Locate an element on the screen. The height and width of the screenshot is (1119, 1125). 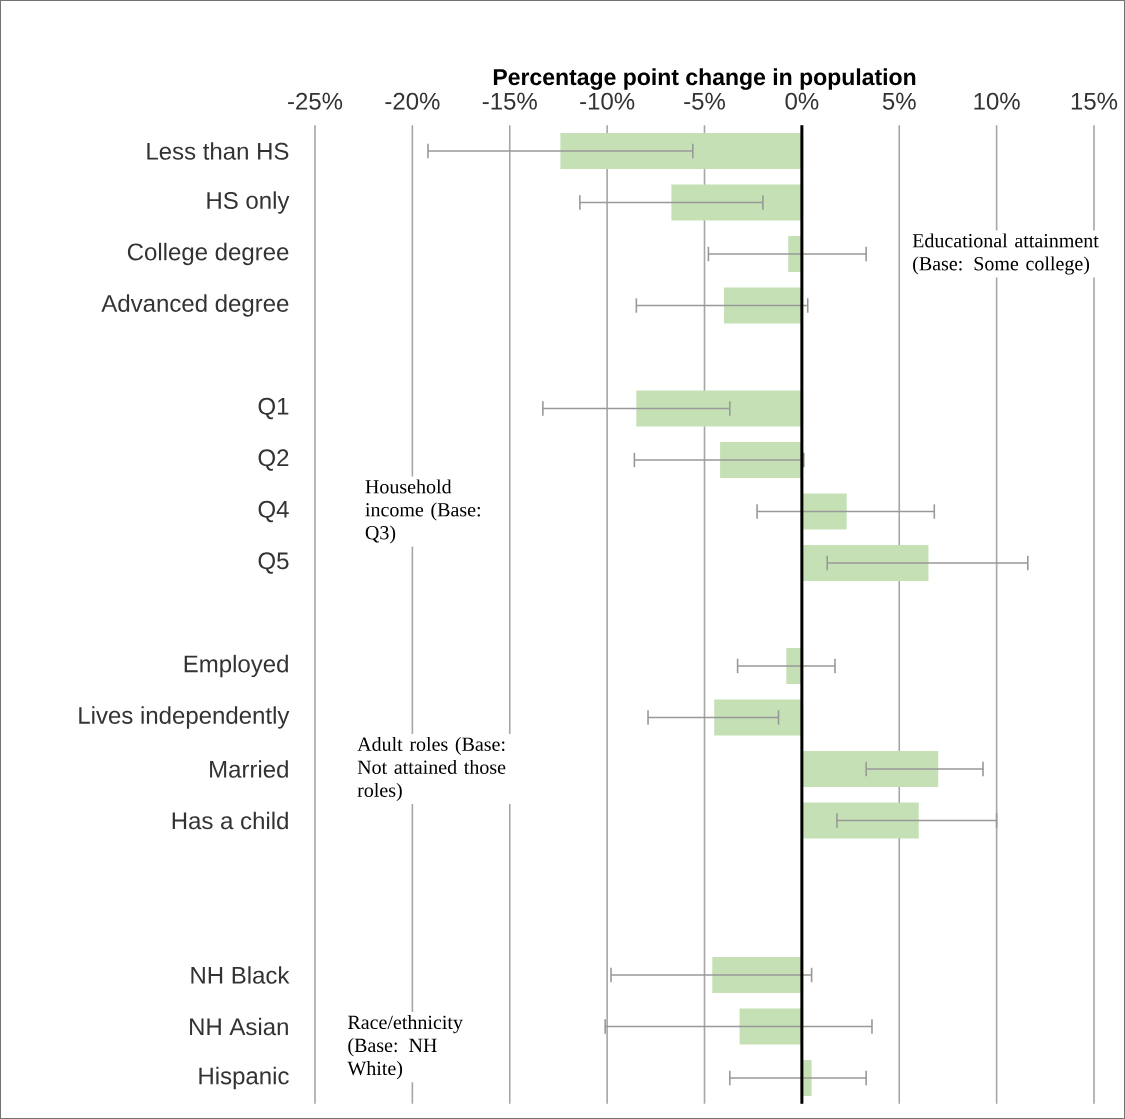
y-tick-label: Lives independently is located at coordinates (184, 717).